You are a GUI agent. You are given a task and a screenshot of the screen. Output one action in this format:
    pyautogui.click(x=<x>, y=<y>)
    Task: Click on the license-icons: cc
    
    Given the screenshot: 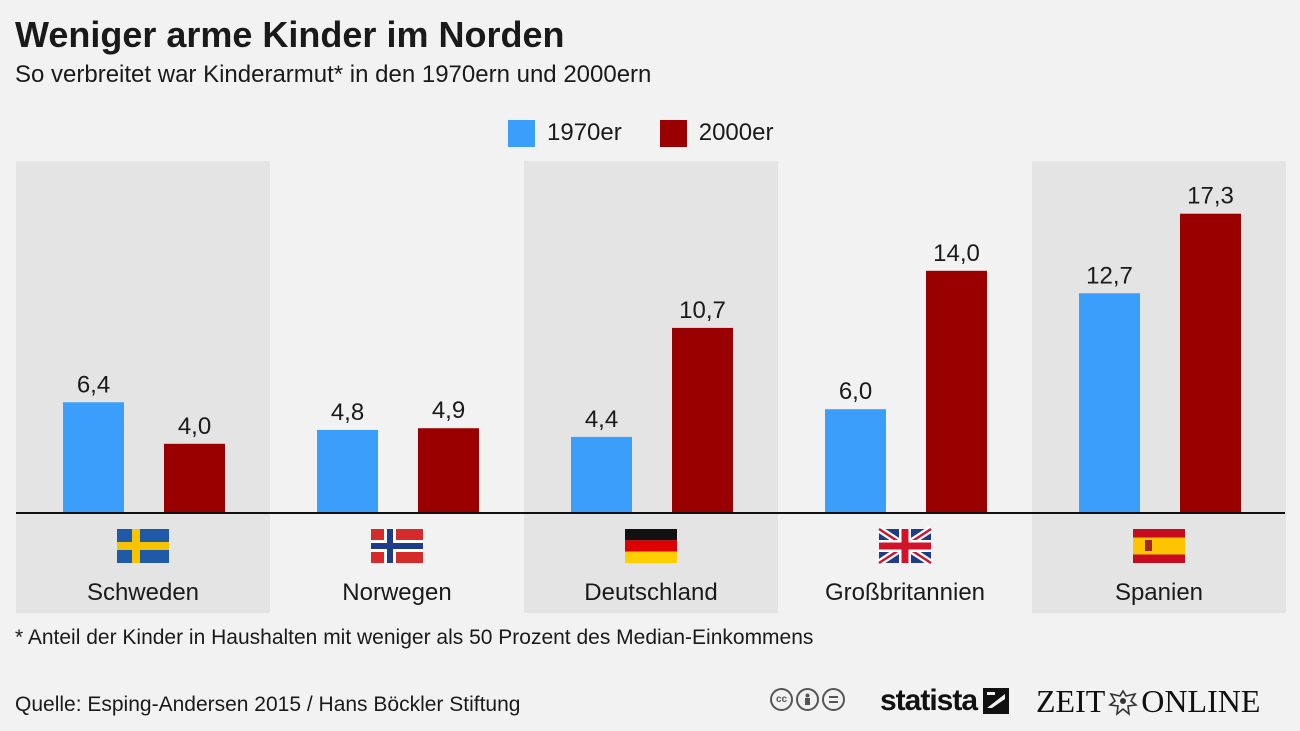 What is the action you would take?
    pyautogui.click(x=807, y=699)
    